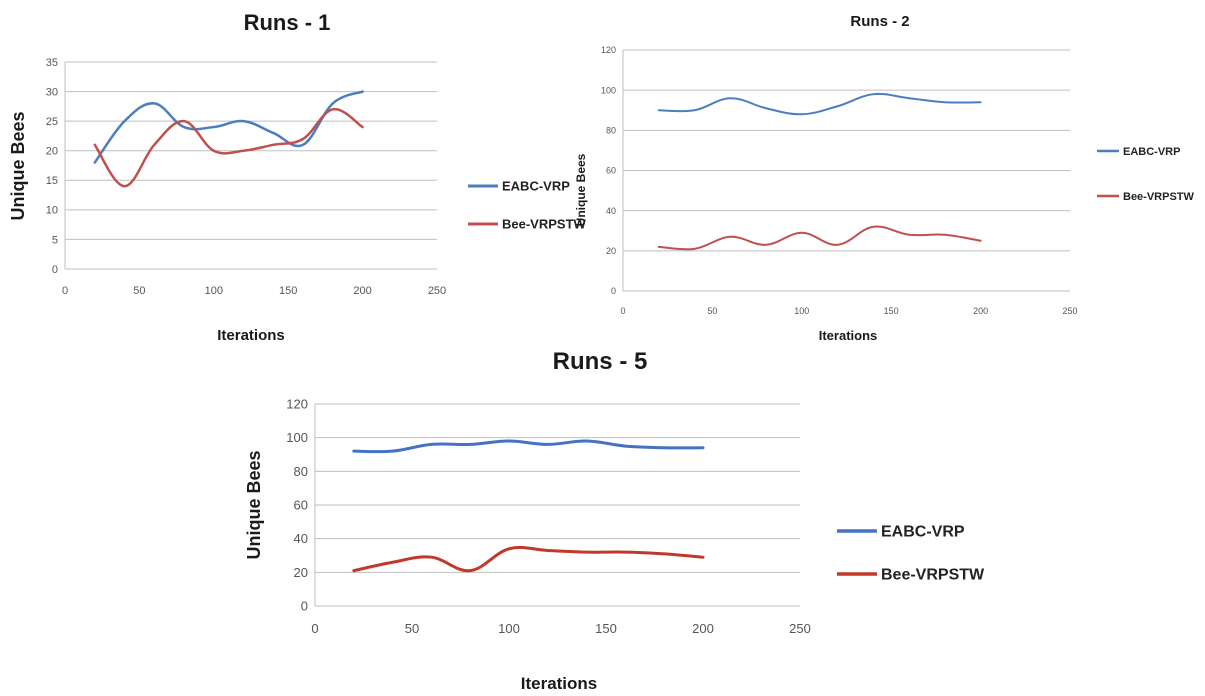  I want to click on runs-2-x-axis-label: Iterations, so click(848, 335).